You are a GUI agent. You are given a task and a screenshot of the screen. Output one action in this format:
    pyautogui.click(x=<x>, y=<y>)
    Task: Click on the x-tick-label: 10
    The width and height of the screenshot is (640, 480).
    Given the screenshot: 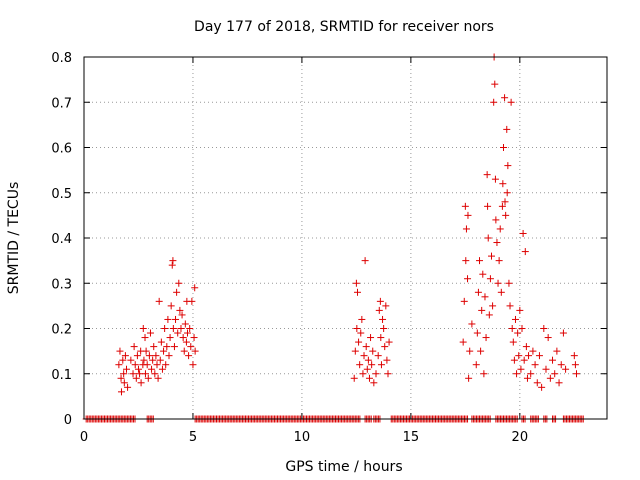 What is the action you would take?
    pyautogui.click(x=302, y=437)
    